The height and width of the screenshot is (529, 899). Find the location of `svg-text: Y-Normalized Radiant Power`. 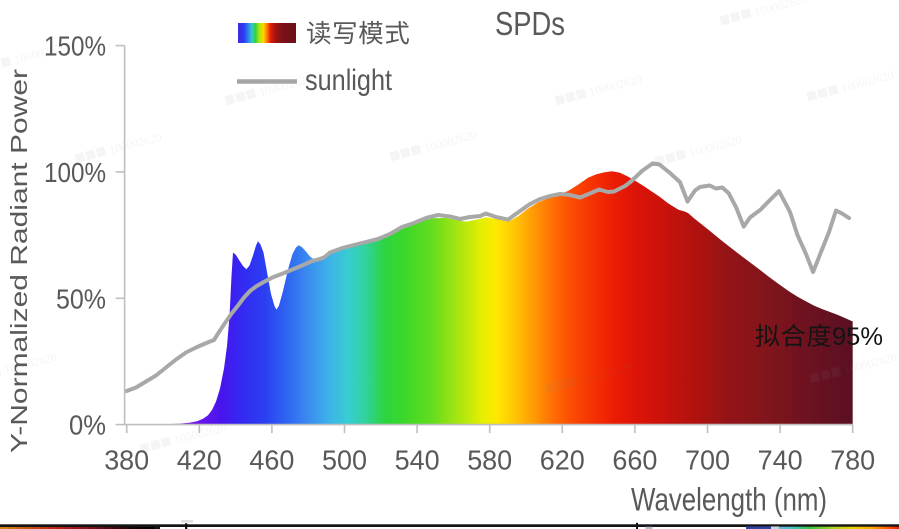

svg-text: Y-Normalized Radiant Power is located at coordinates (19, 261).